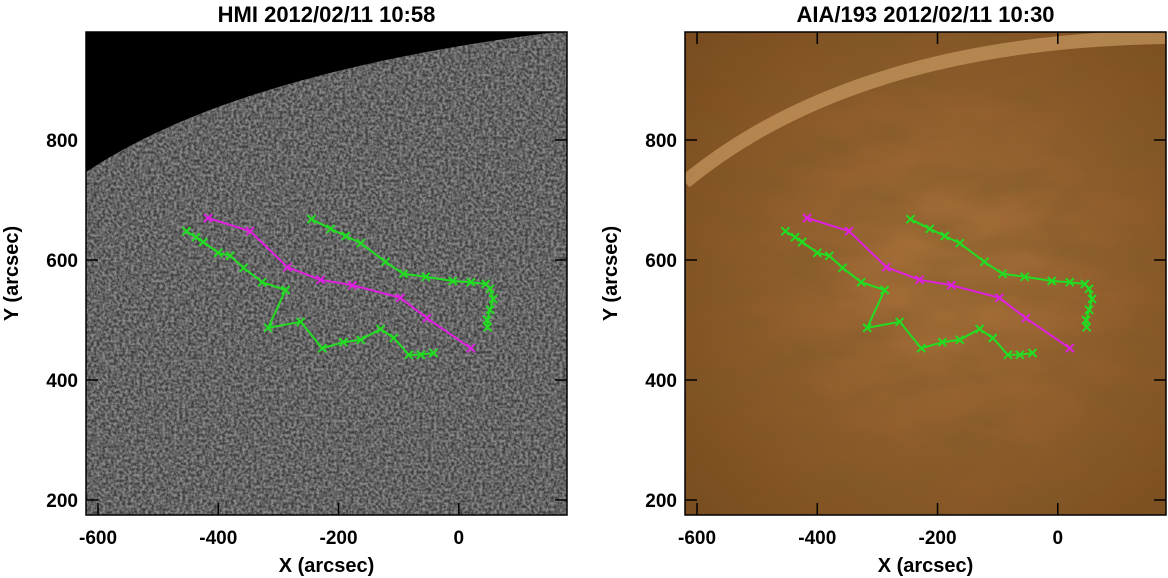  What do you see at coordinates (925, 14) in the screenshot?
I see `chart-title: AIA/193 2012/02/11 10:30` at bounding box center [925, 14].